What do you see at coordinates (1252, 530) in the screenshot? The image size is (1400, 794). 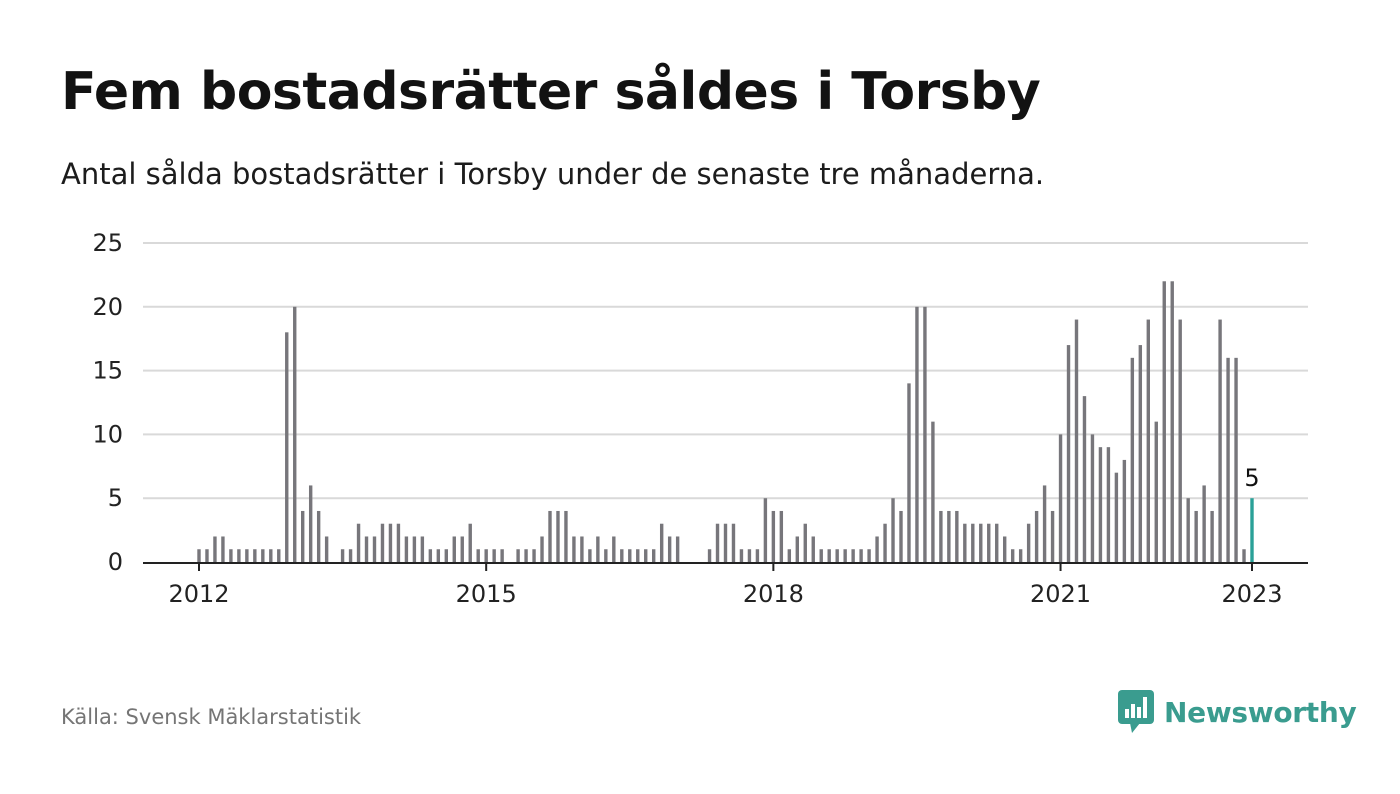 I see `bar-highlight` at bounding box center [1252, 530].